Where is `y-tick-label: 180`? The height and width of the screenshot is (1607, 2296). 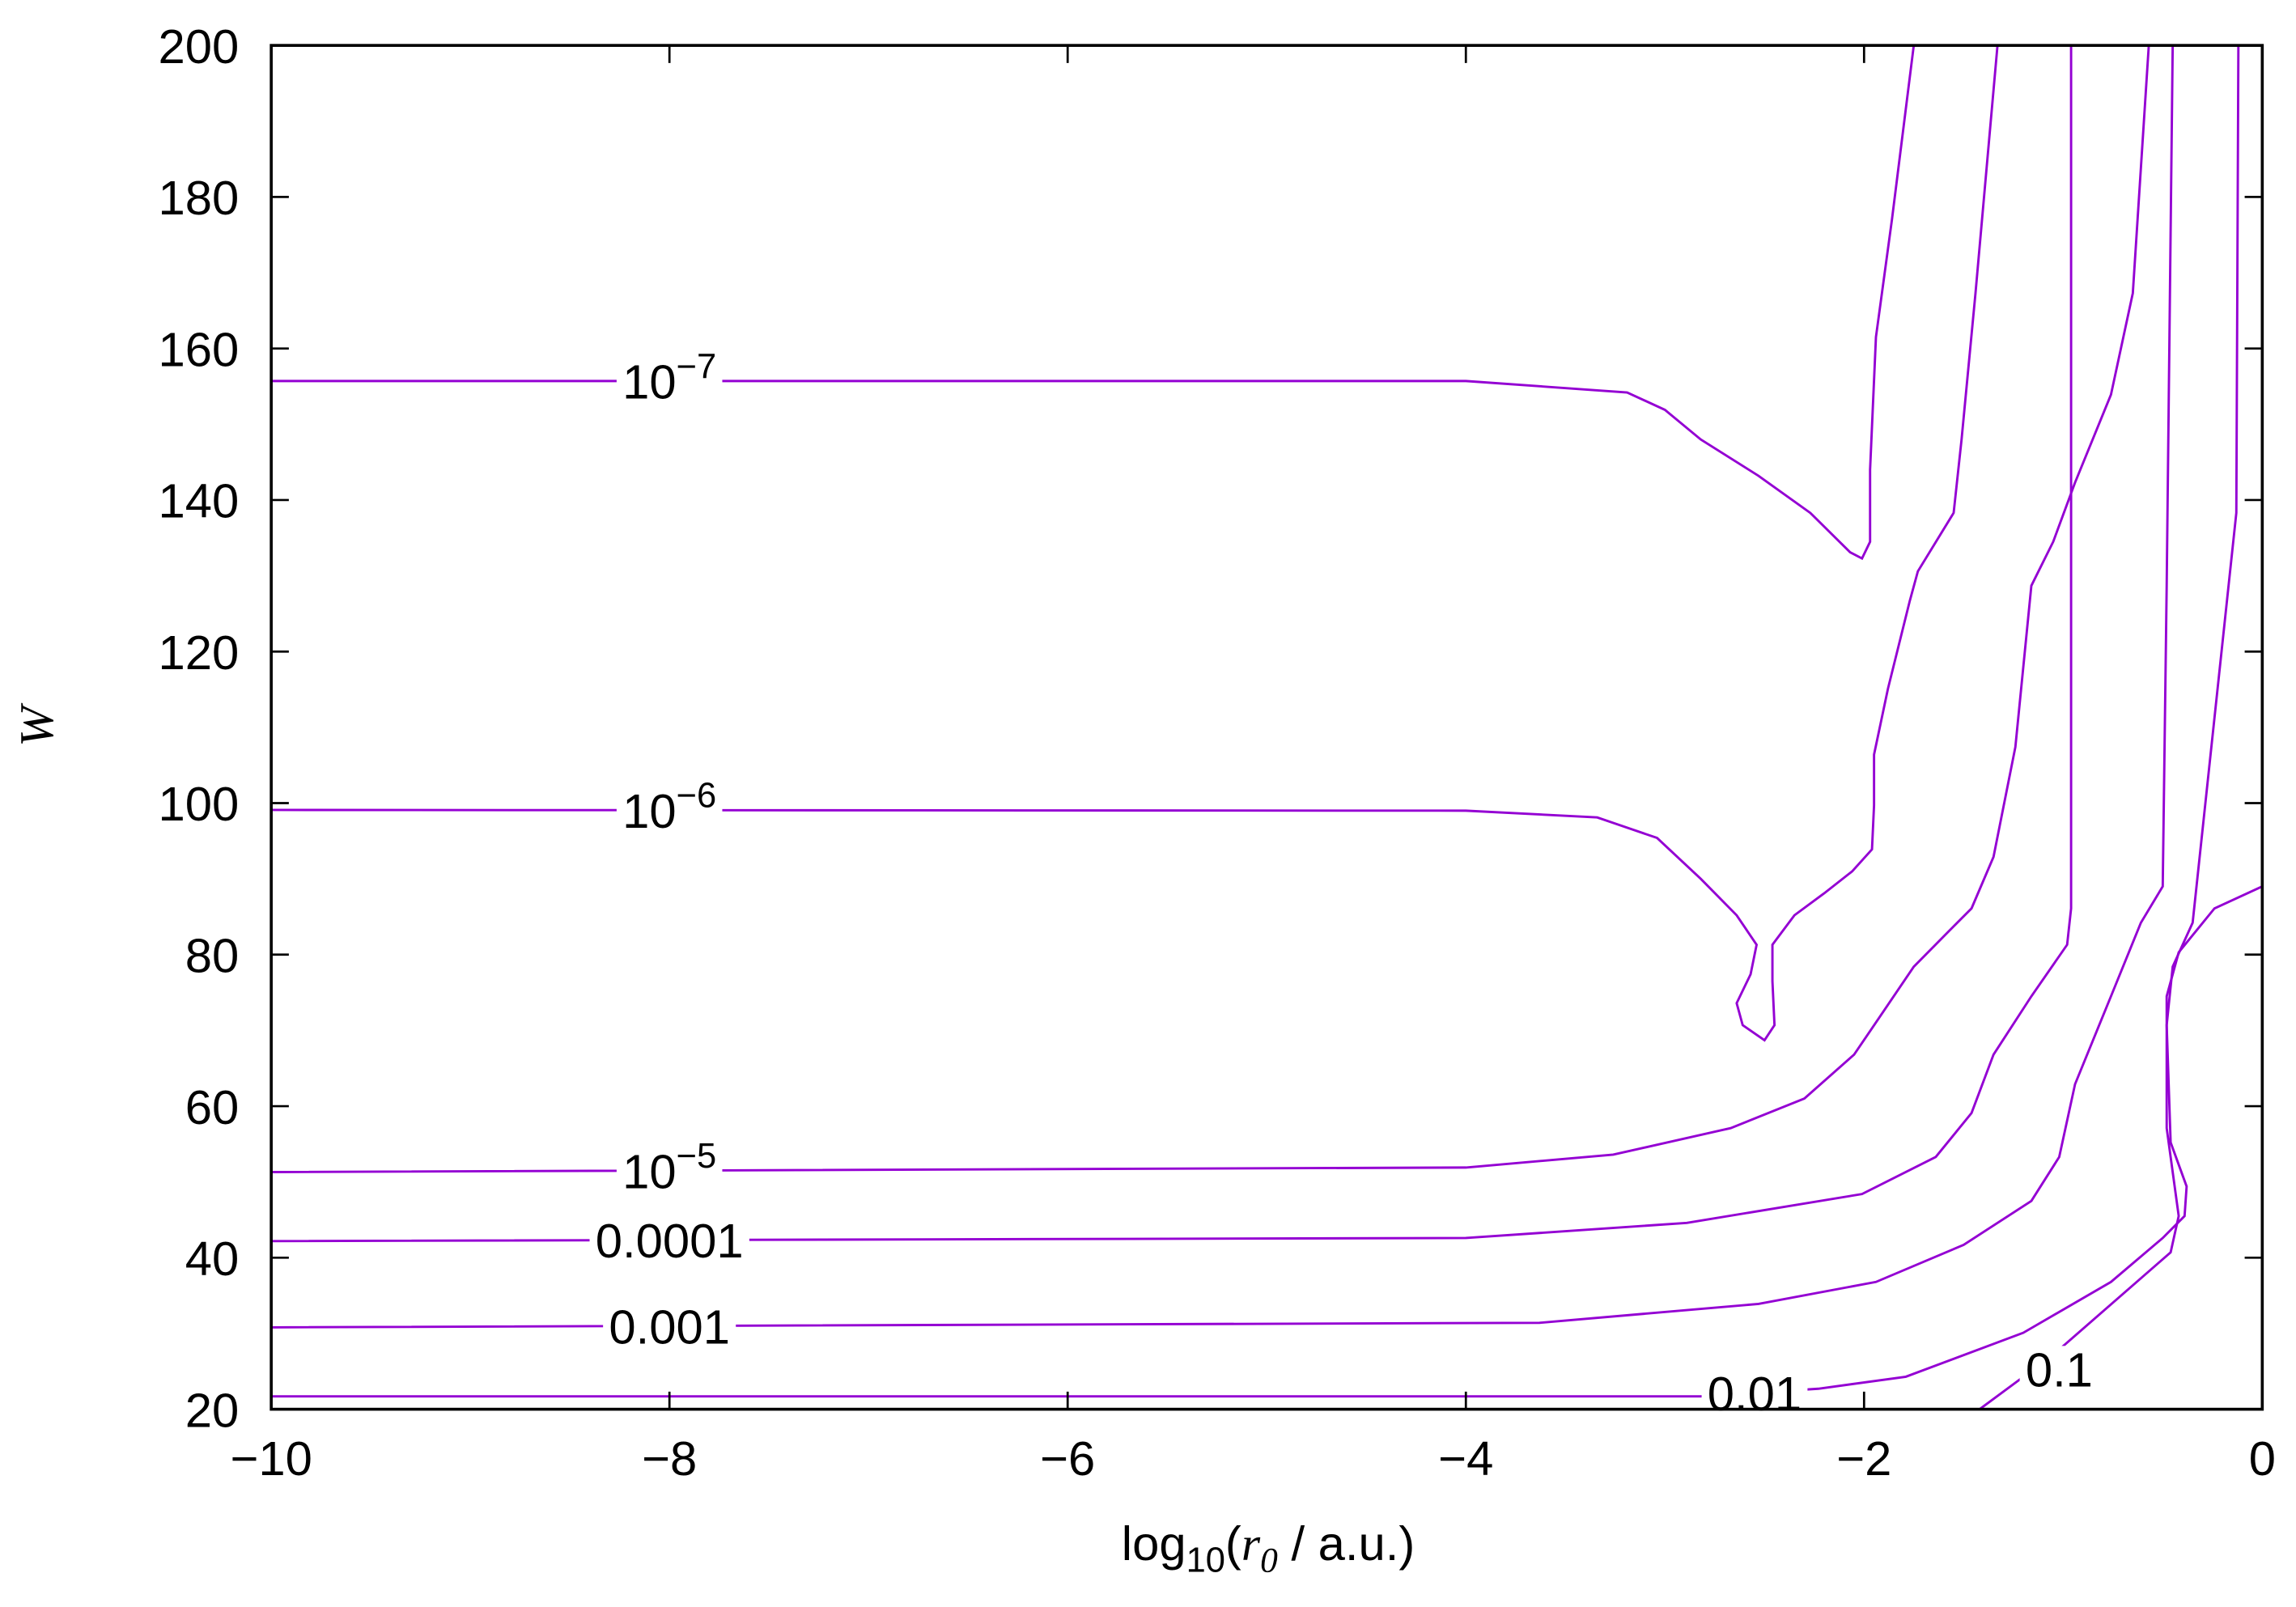
y-tick-label: 180 is located at coordinates (199, 198).